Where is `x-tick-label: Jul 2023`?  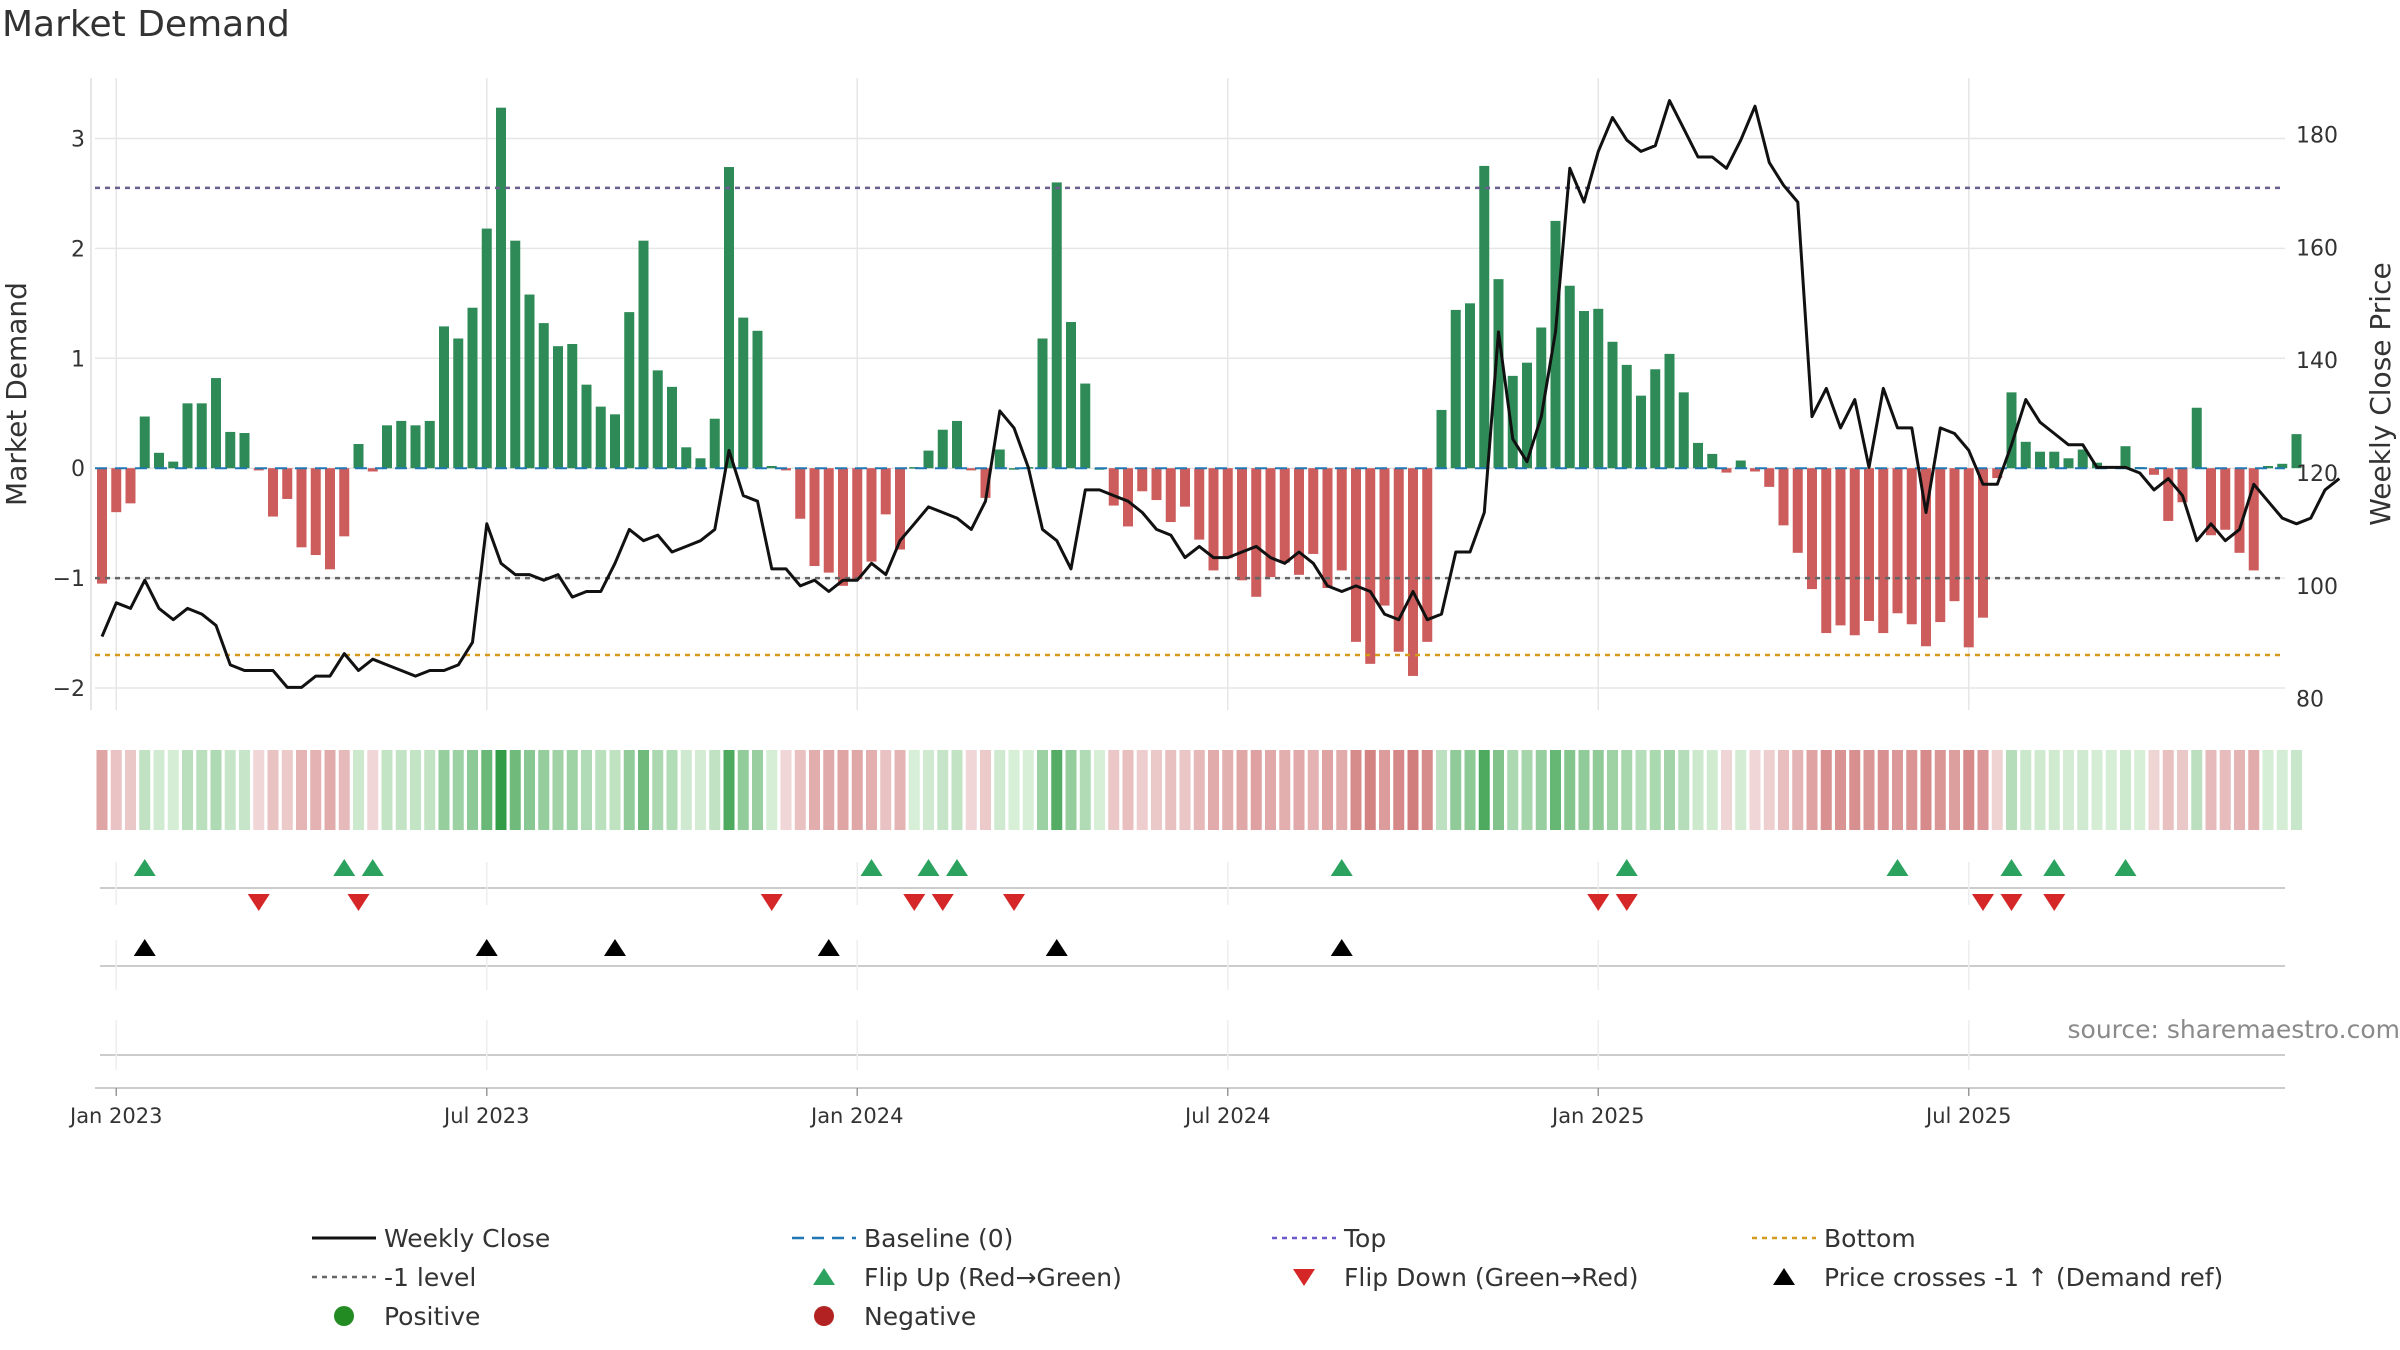 x-tick-label: Jul 2023 is located at coordinates (485, 1116).